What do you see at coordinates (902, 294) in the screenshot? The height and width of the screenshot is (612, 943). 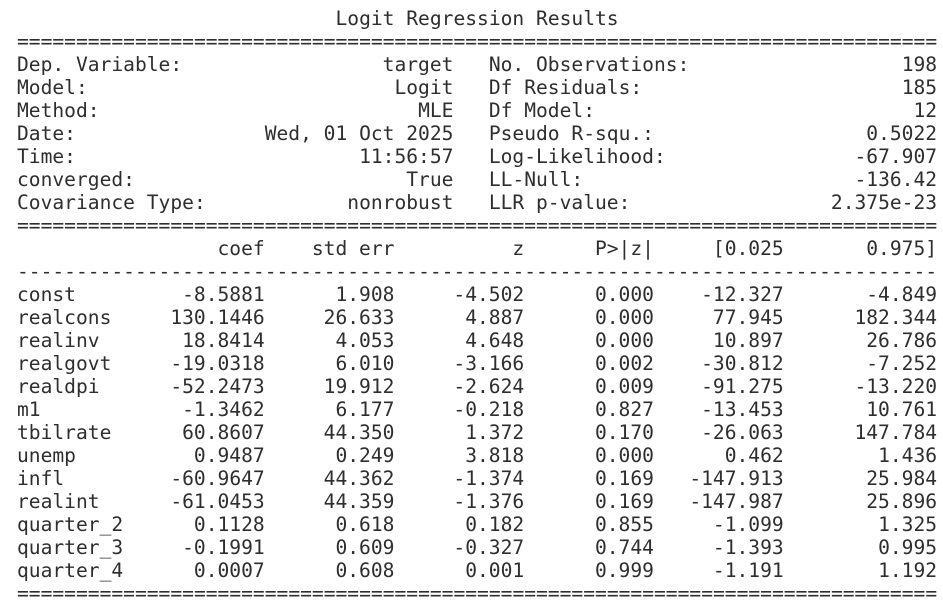 I see `cell-ci-high: -4.849` at bounding box center [902, 294].